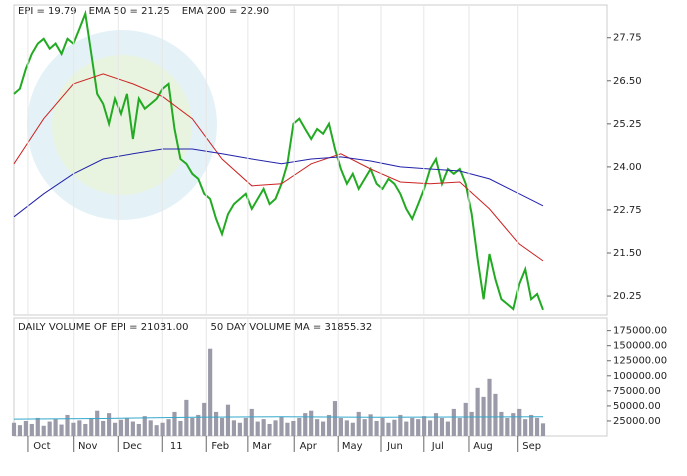  What do you see at coordinates (640, 376) in the screenshot?
I see `y-tick-label: 100000.00` at bounding box center [640, 376].